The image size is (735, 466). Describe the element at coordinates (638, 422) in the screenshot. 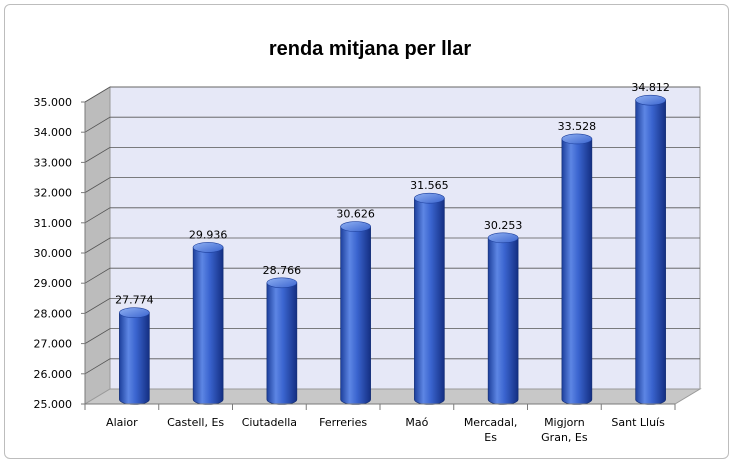

I see `x-tick-label: Sant Lluís` at that location.